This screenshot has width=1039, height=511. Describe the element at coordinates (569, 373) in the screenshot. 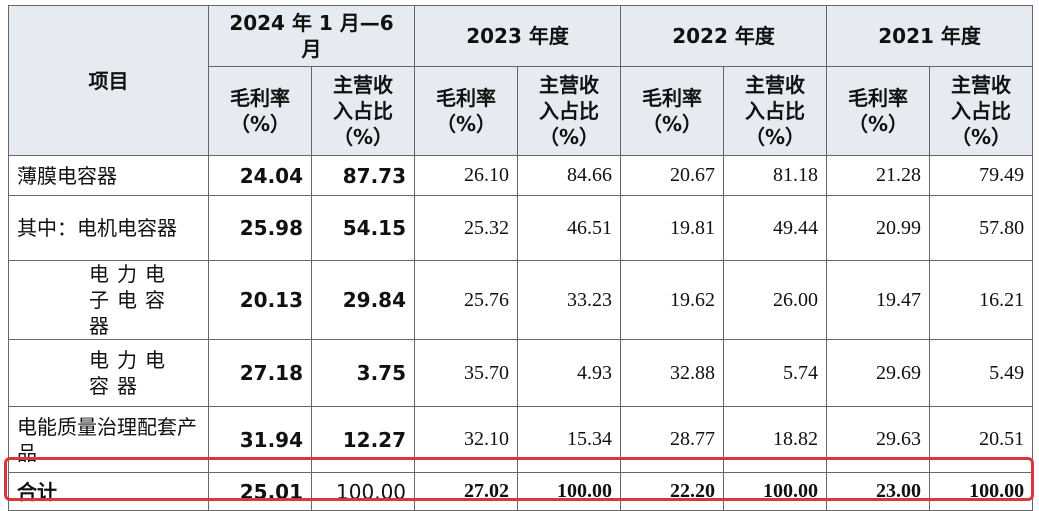

I see `value-cell: 4.93` at that location.